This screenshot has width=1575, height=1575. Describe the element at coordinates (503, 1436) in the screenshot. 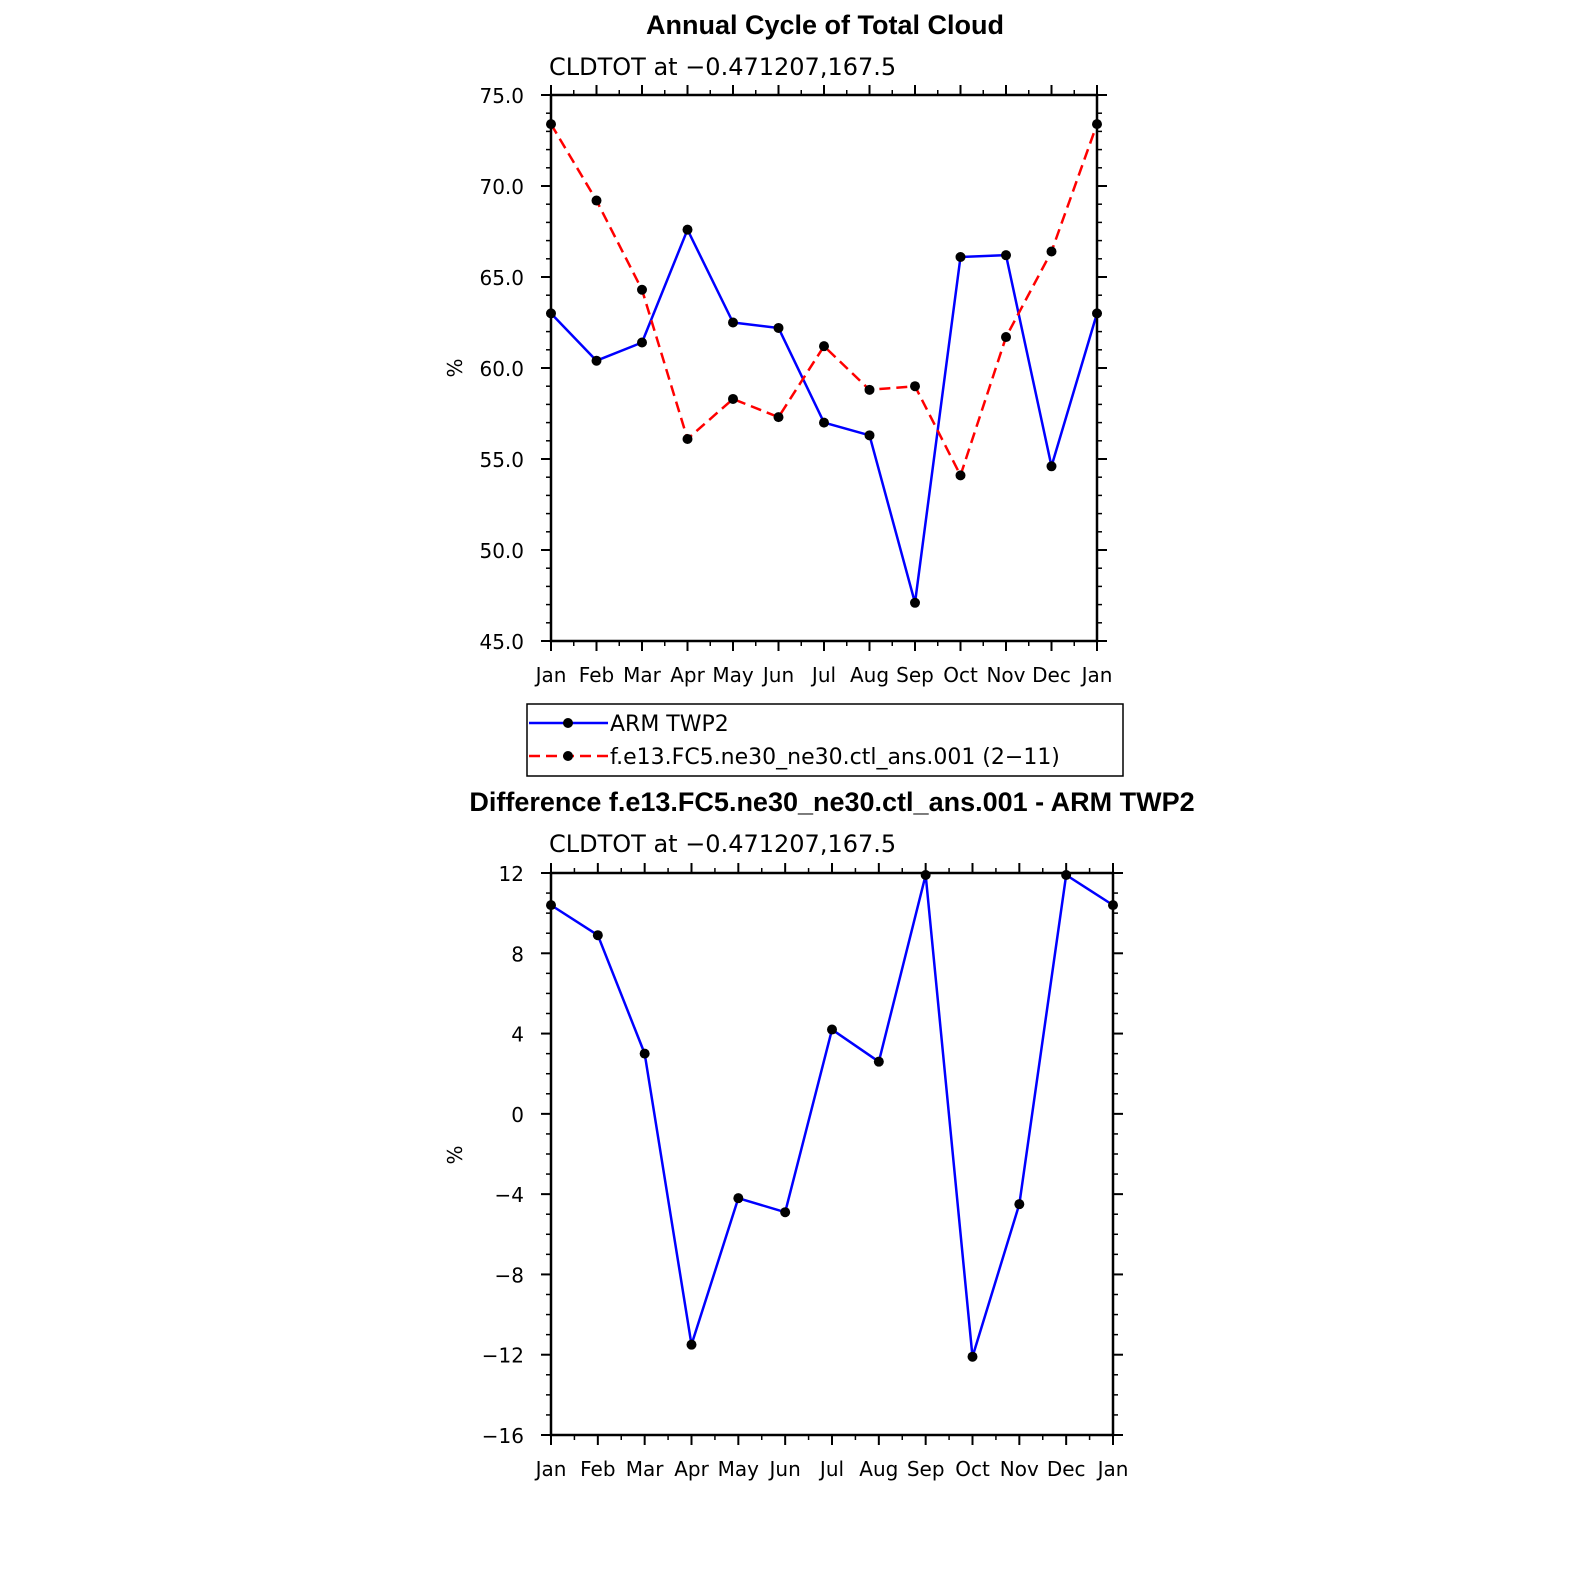

I see `y-tick-label: −16` at that location.